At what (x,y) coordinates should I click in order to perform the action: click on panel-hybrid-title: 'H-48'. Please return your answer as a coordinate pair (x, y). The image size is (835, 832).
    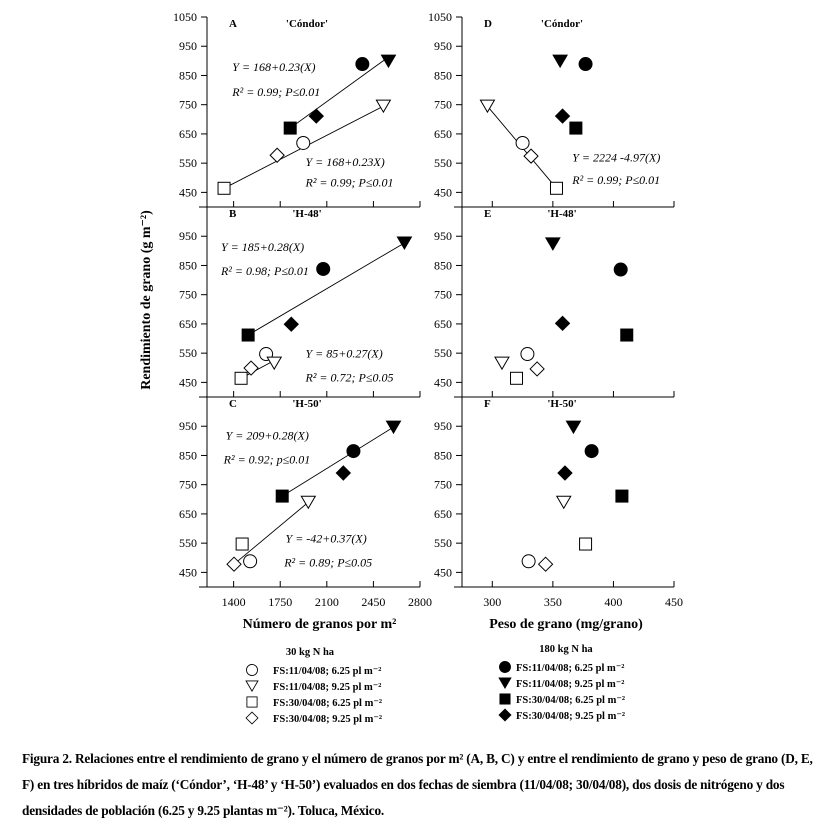
    Looking at the image, I should click on (561, 214).